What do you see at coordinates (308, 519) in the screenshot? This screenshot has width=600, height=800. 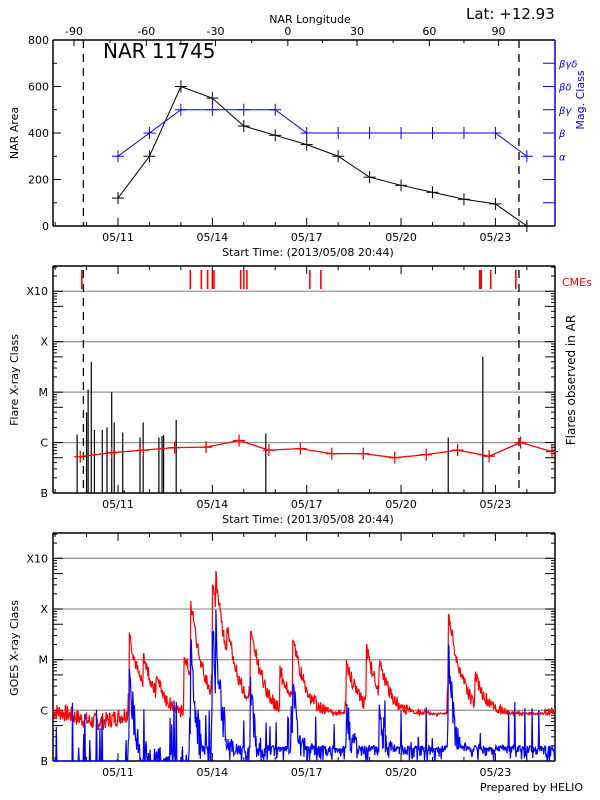 I see `x-axis-label-2: Start Time: (2013/05/08 20:44)` at bounding box center [308, 519].